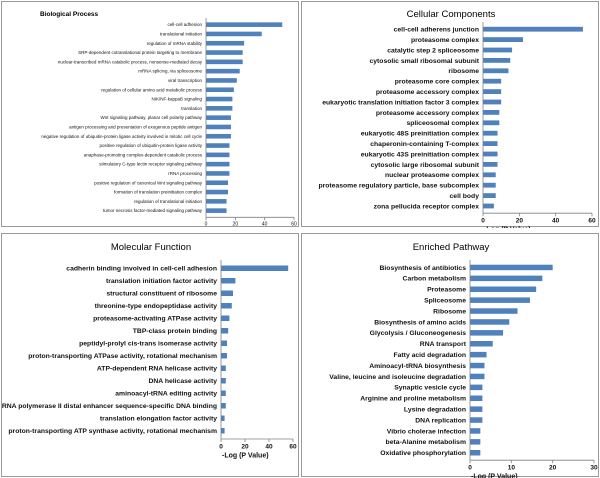  I want to click on category-label: Carbon metabolism, so click(434, 279).